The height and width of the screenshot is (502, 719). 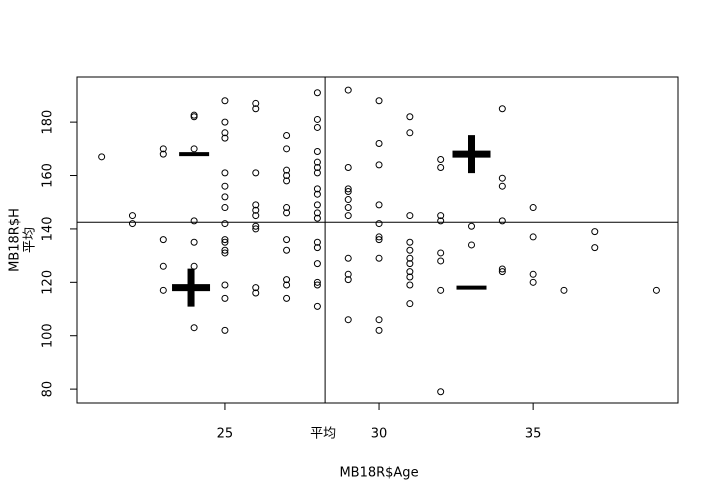 I want to click on y-tick-label: 80, so click(x=48, y=389).